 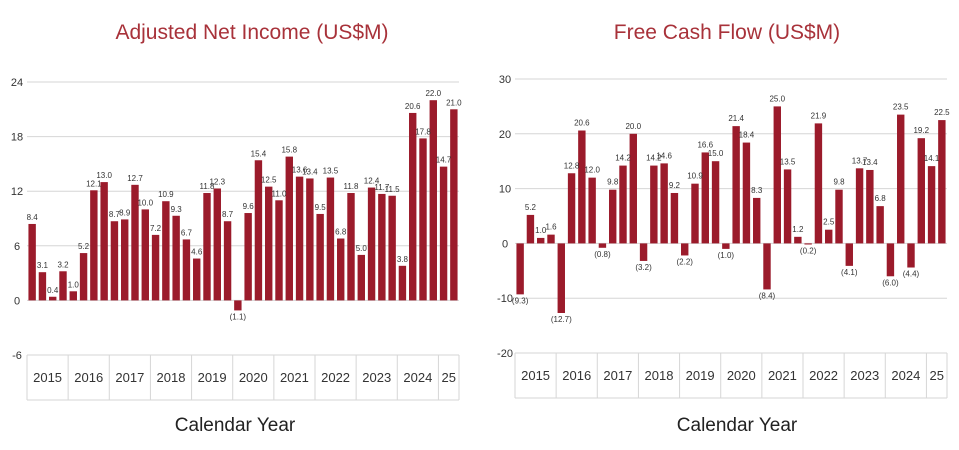 What do you see at coordinates (448, 377) in the screenshot?
I see `x-category-label: 25` at bounding box center [448, 377].